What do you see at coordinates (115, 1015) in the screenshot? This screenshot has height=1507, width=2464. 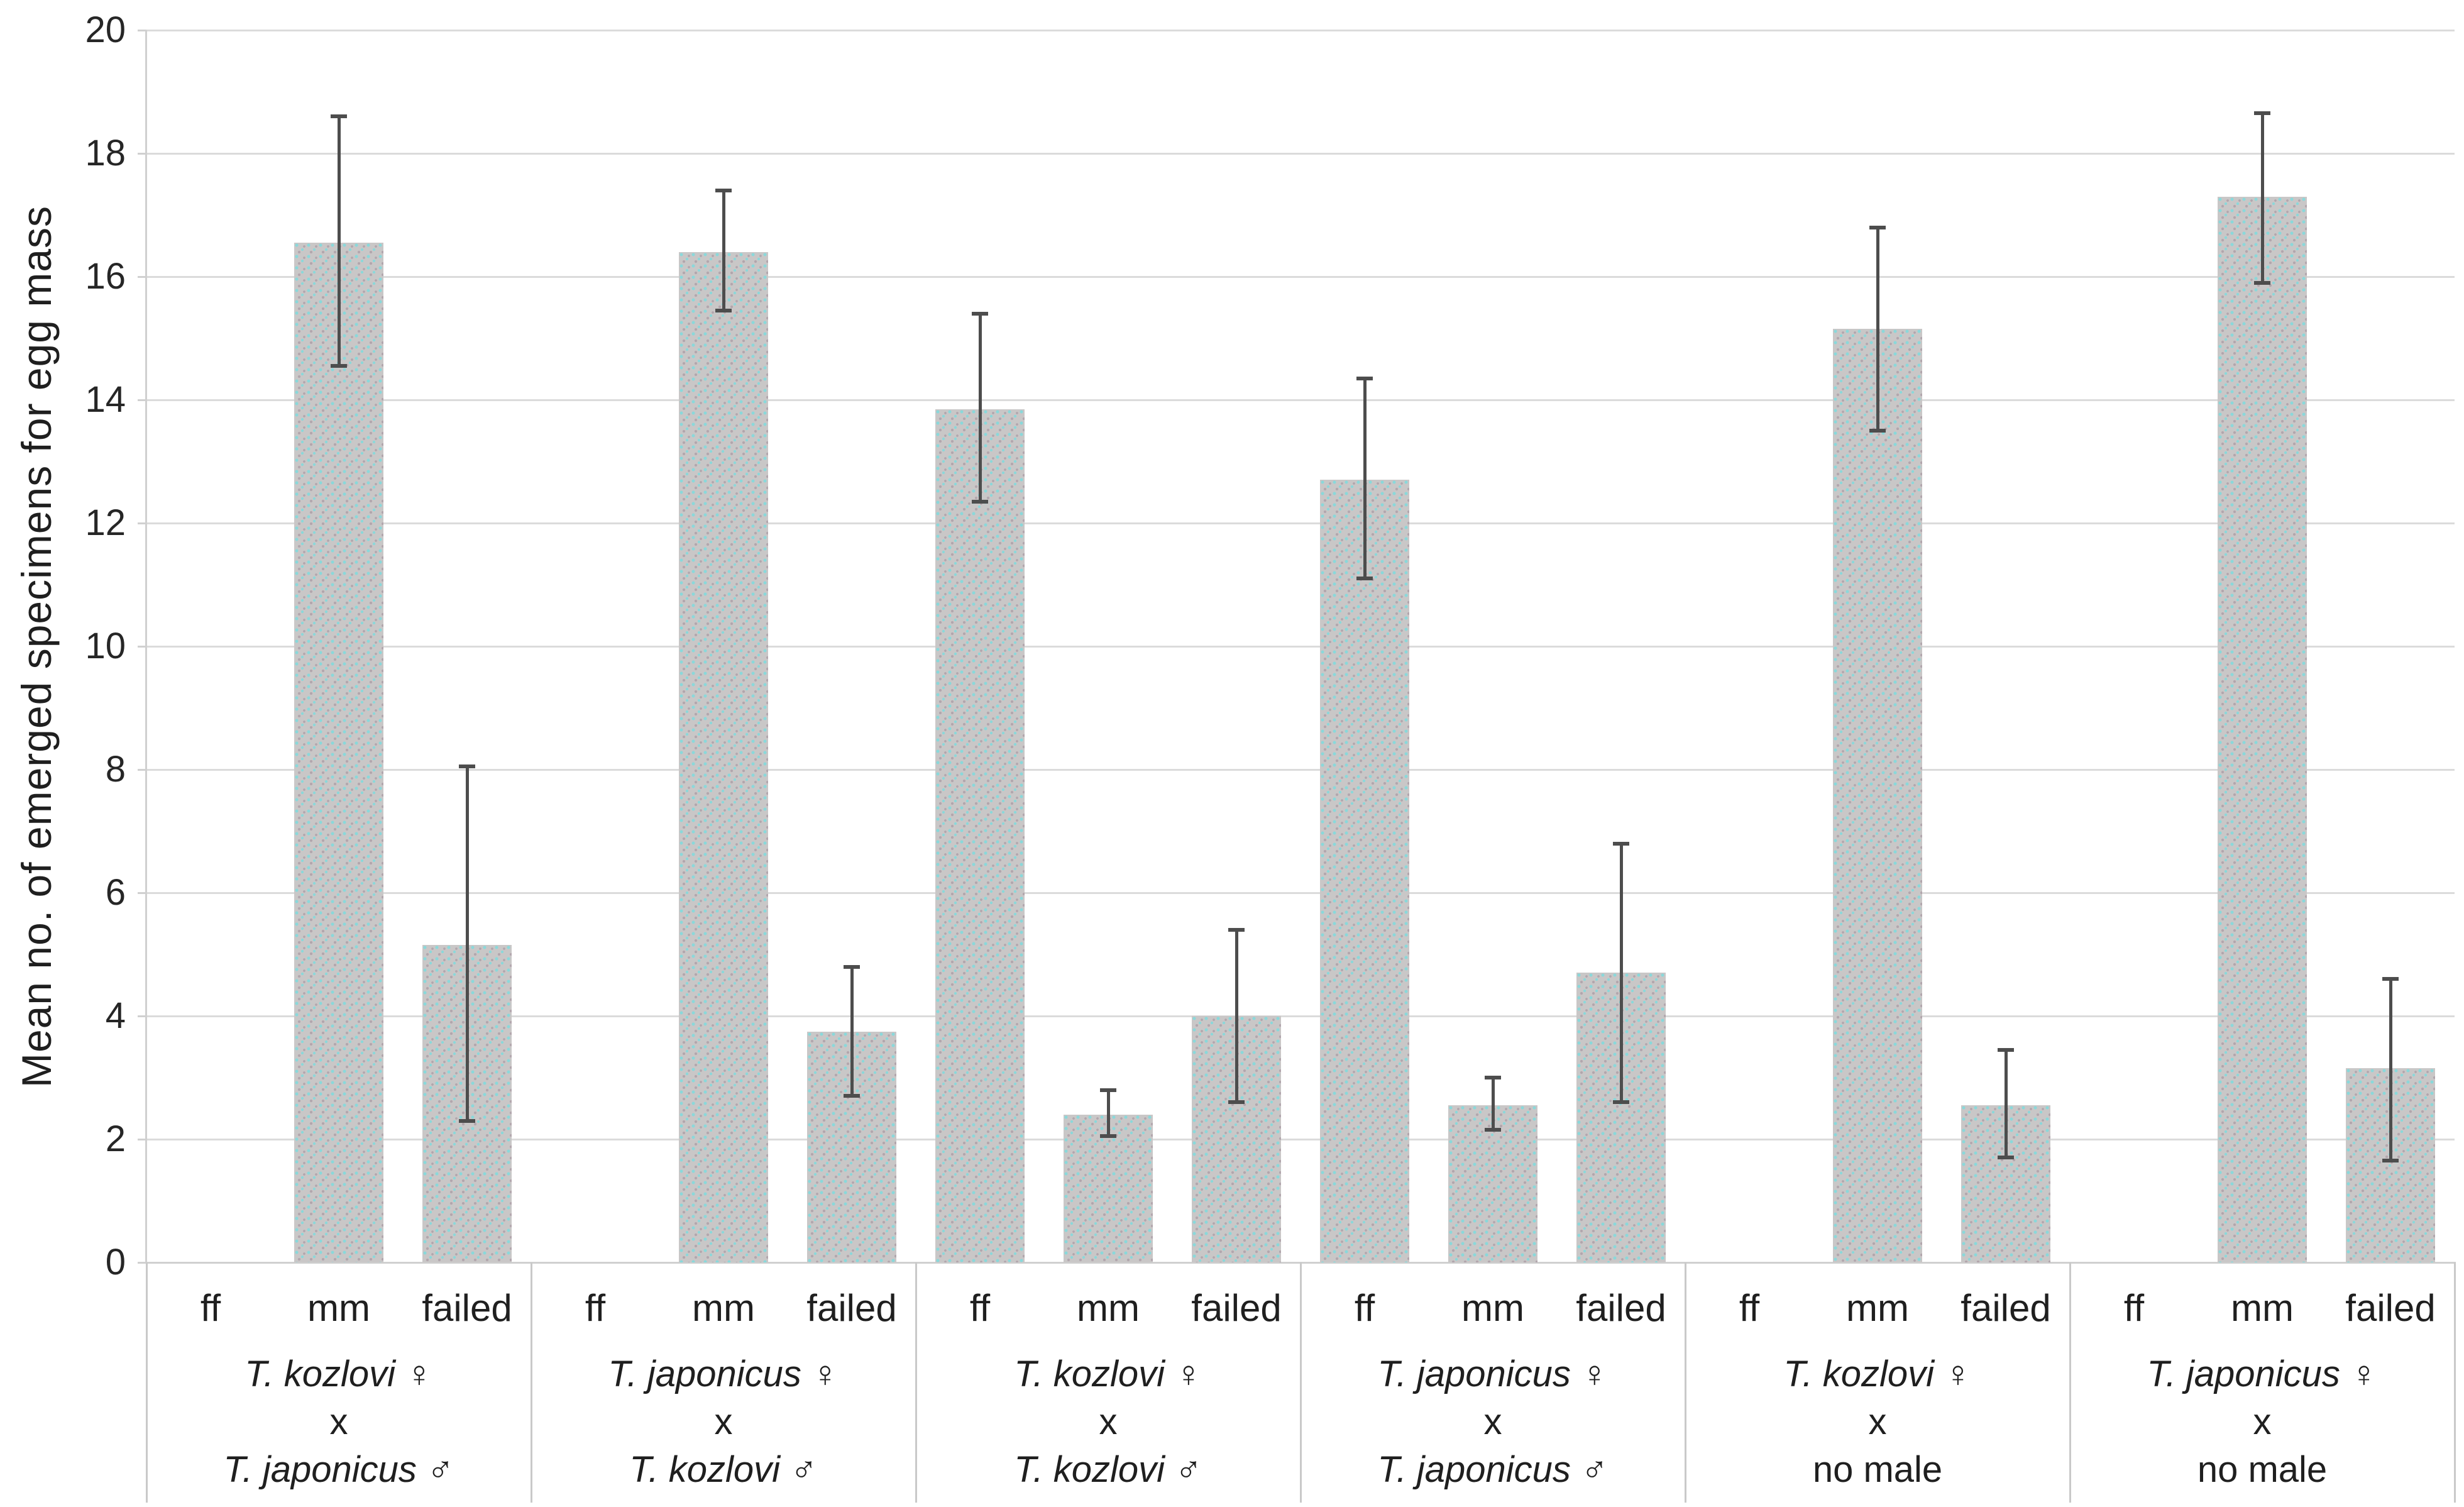 I see `y-tick-label-4: 4` at bounding box center [115, 1015].